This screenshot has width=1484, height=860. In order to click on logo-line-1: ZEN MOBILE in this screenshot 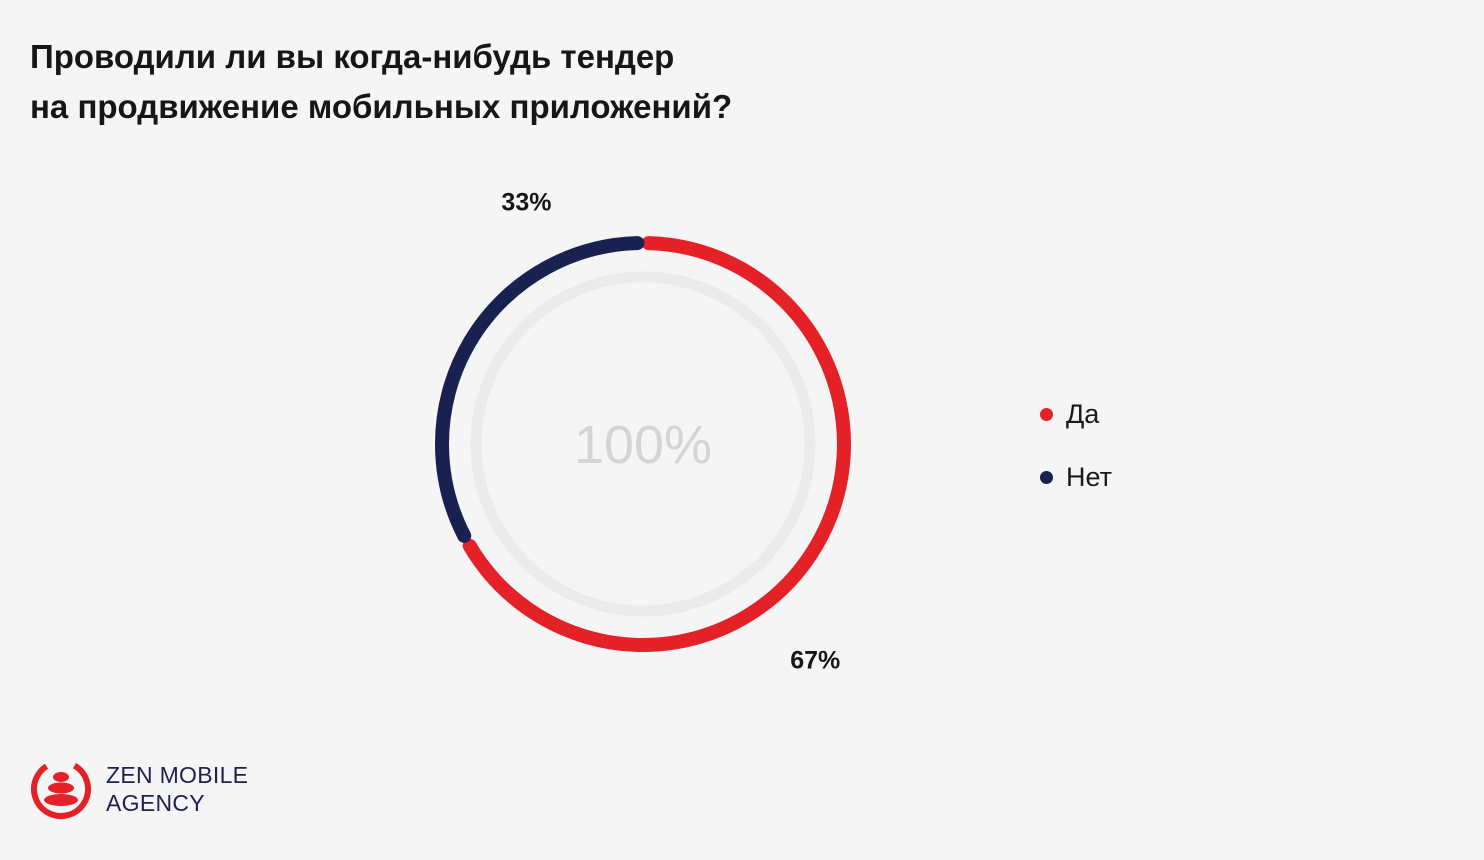, I will do `click(177, 775)`.